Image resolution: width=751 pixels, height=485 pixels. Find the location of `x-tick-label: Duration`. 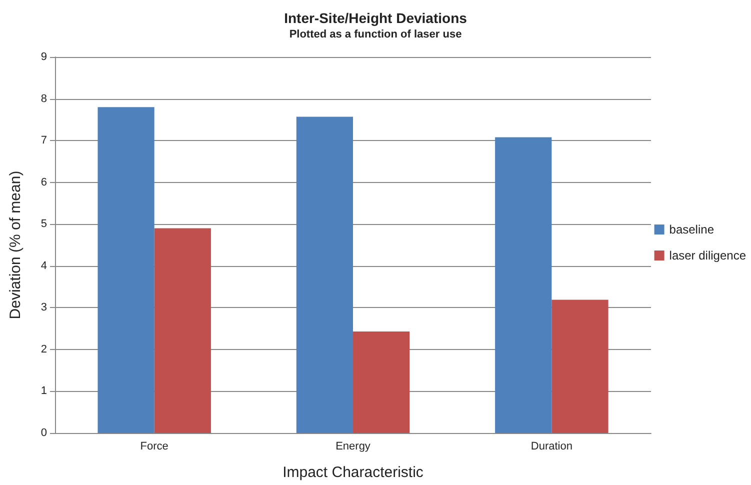

x-tick-label: Duration is located at coordinates (551, 446).